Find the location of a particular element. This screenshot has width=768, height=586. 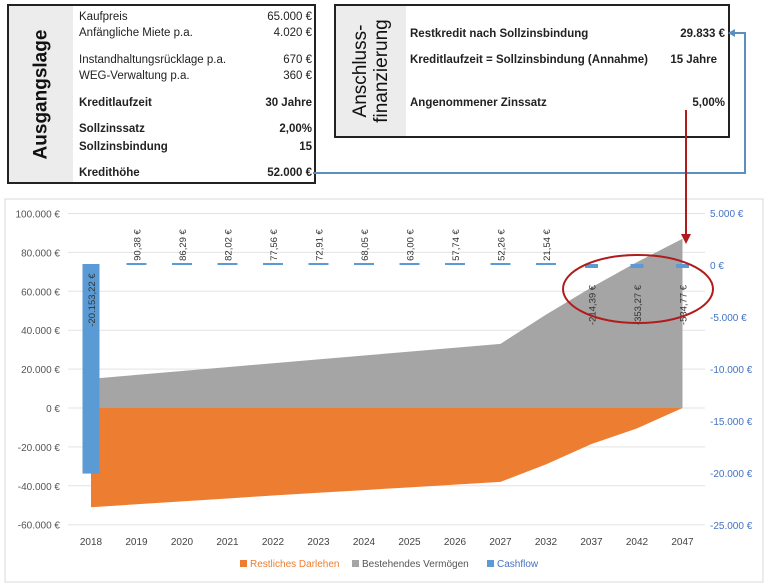

cashflow-data-label: 57,74 € is located at coordinates (456, 244).